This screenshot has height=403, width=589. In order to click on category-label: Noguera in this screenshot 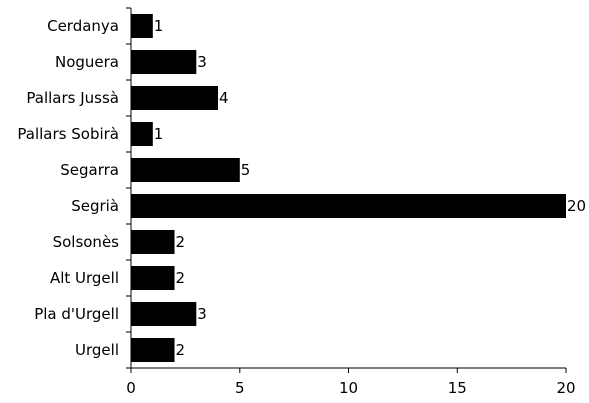, I will do `click(87, 62)`.